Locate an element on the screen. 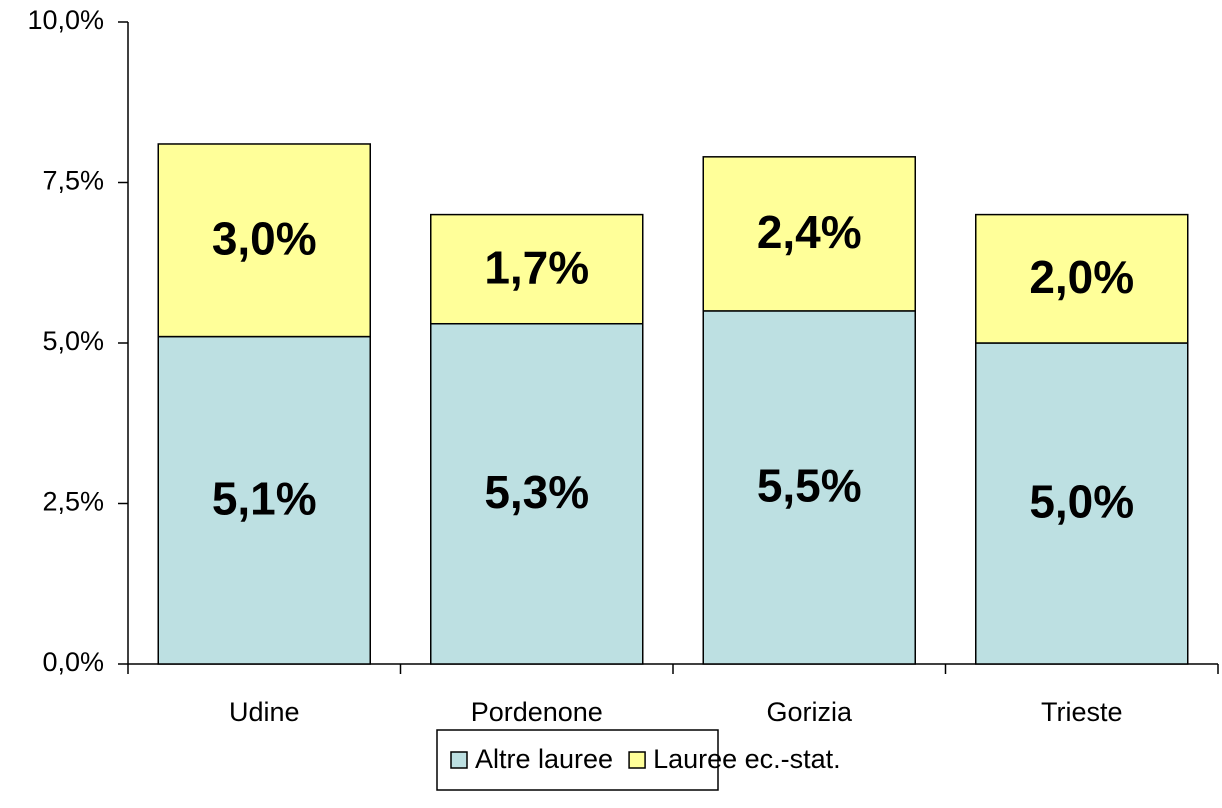 This screenshot has height=808, width=1222. x-tick-label: Pordenone is located at coordinates (537, 712).